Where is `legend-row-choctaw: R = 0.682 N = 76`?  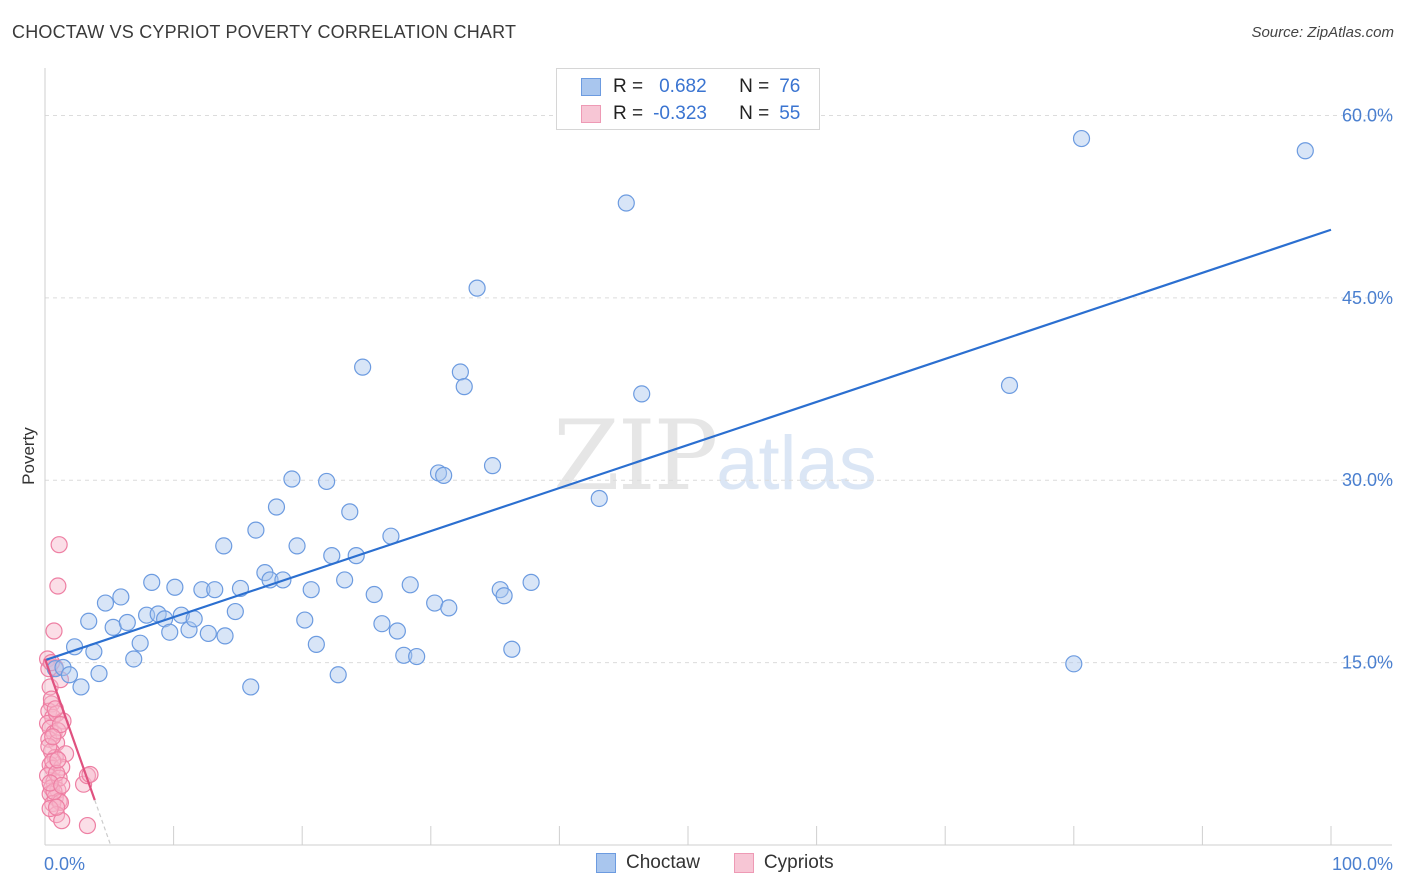 legend-row-choctaw: R = 0.682 N = 76 is located at coordinates (690, 87).